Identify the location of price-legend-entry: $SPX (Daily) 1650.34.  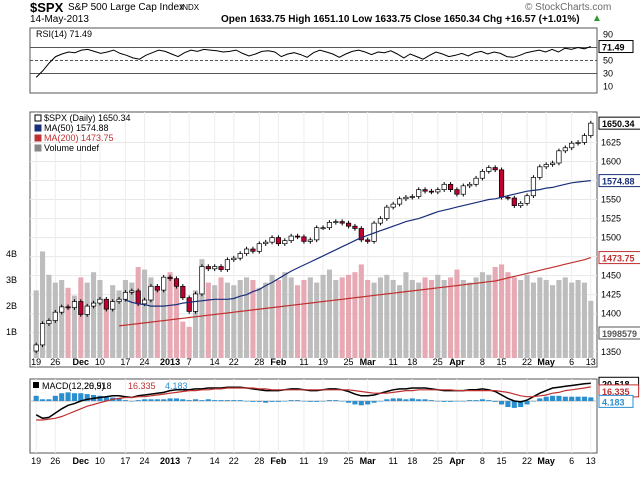
(87, 118).